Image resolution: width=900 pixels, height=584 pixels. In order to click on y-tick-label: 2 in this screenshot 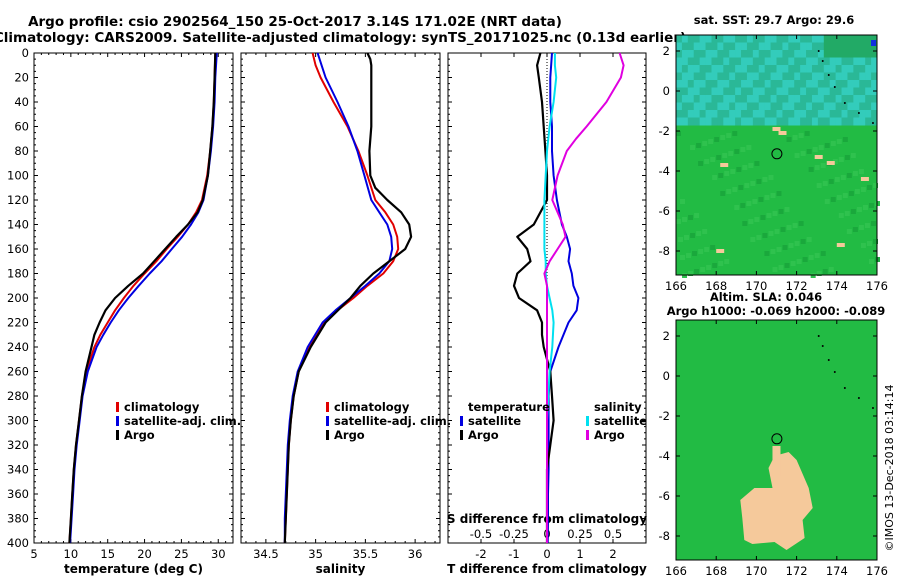, I will do `click(666, 51)`.